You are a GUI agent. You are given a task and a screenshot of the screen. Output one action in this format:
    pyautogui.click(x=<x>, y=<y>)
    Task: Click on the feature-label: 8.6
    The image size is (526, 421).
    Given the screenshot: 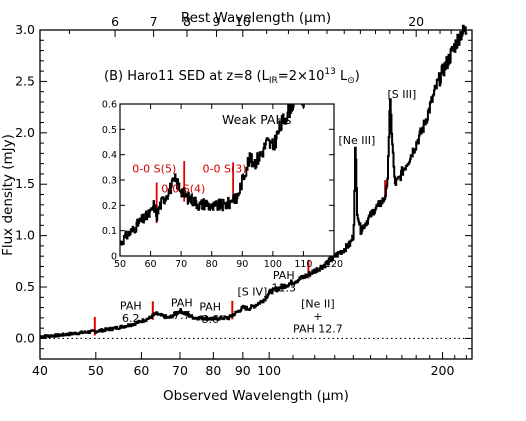 What is the action you would take?
    pyautogui.click(x=210, y=319)
    